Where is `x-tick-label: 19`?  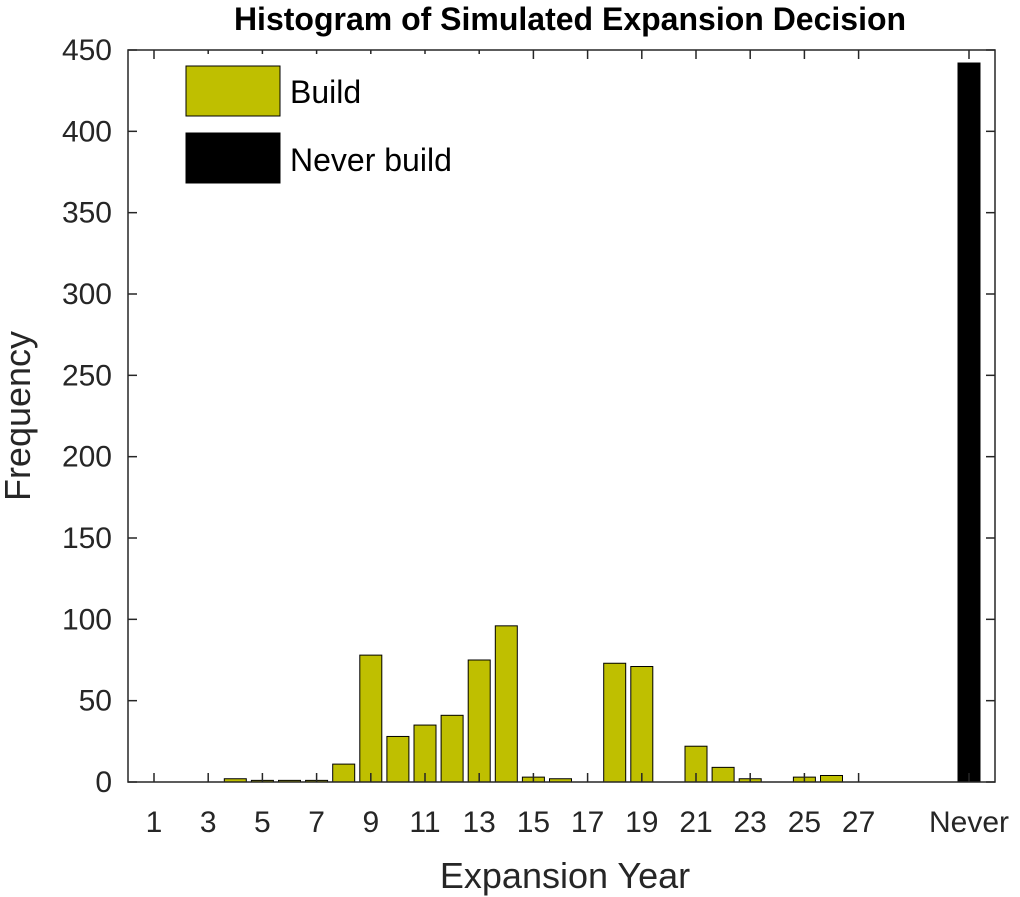
x-tick-label: 19 is located at coordinates (641, 822).